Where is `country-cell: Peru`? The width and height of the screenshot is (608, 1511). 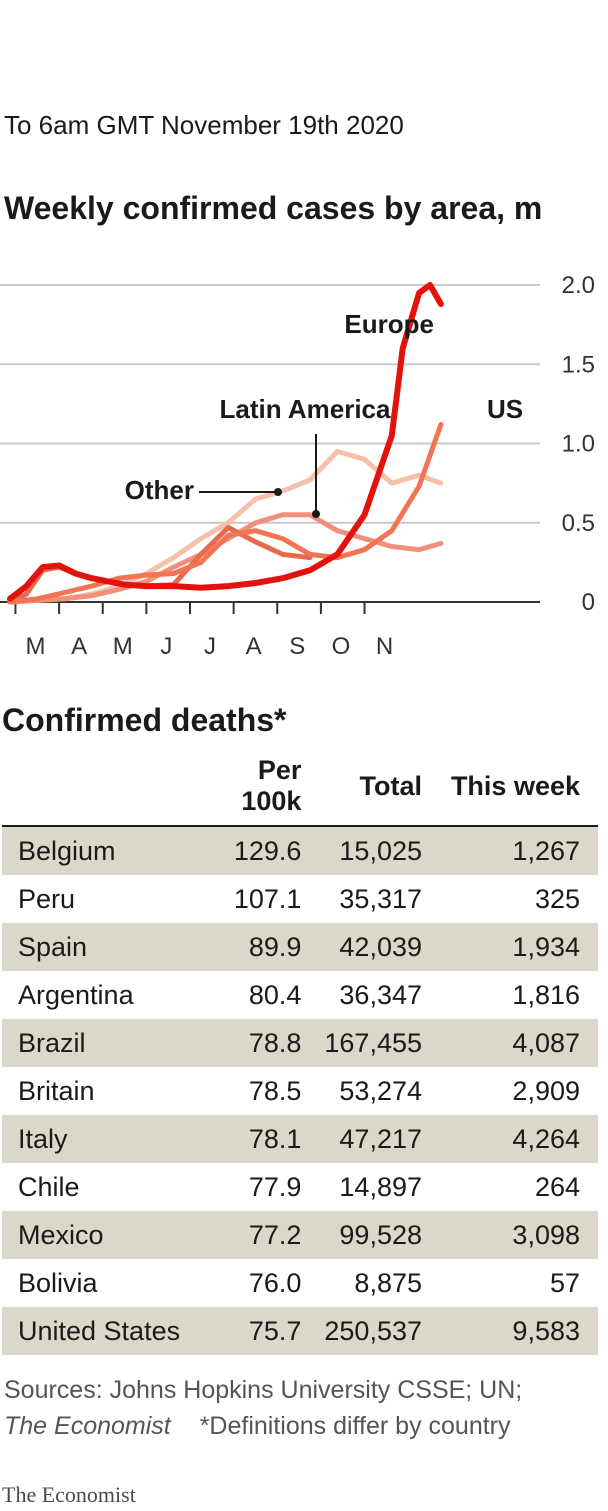 country-cell: Peru is located at coordinates (47, 898).